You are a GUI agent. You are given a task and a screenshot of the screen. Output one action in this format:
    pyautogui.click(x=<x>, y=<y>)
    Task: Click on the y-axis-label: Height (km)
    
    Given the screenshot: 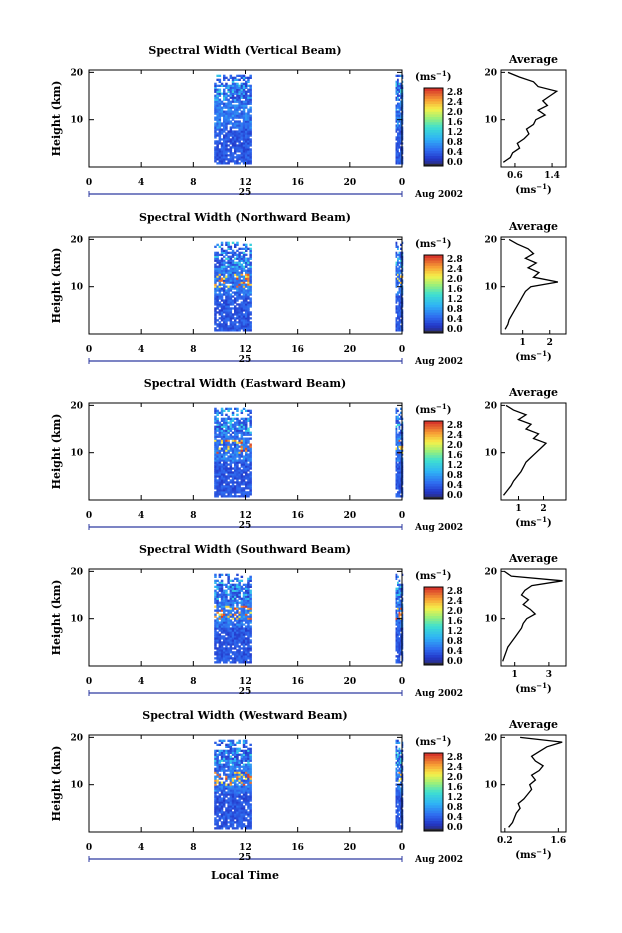 What is the action you would take?
    pyautogui.click(x=56, y=784)
    